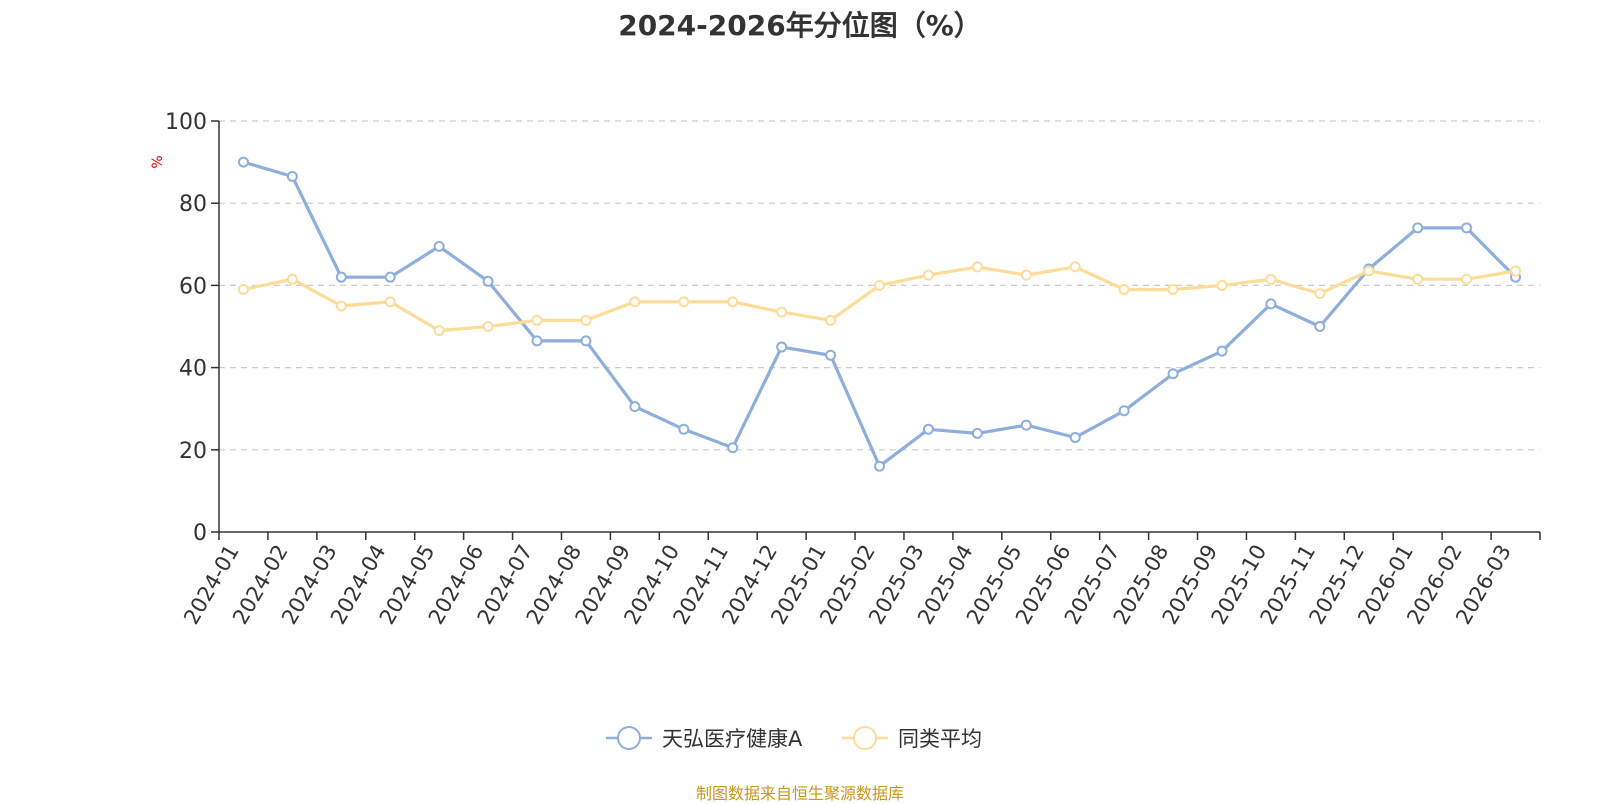 The image size is (1600, 804). What do you see at coordinates (799, 793) in the screenshot?
I see `source-note: 制图数据来自恒生聚源数据库` at bounding box center [799, 793].